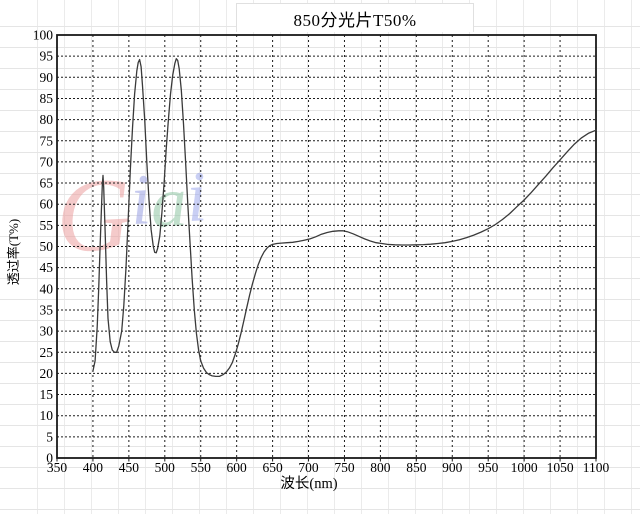 The height and width of the screenshot is (514, 640). Describe the element at coordinates (452, 467) in the screenshot. I see `x-tick-label: 900` at that location.